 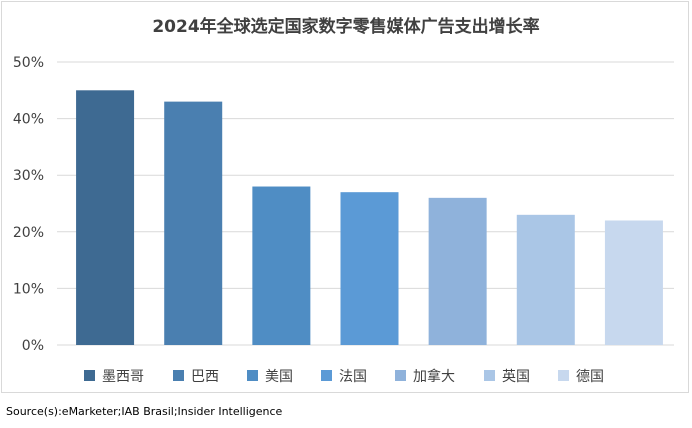 I want to click on y-tick-label: 0%, so click(x=33, y=346).